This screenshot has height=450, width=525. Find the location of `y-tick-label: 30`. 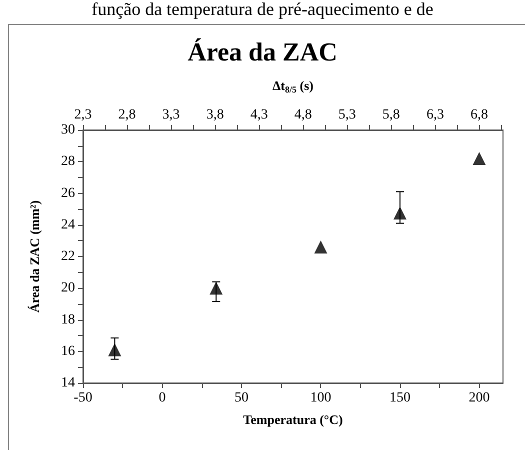

y-tick-label: 30 is located at coordinates (68, 130).